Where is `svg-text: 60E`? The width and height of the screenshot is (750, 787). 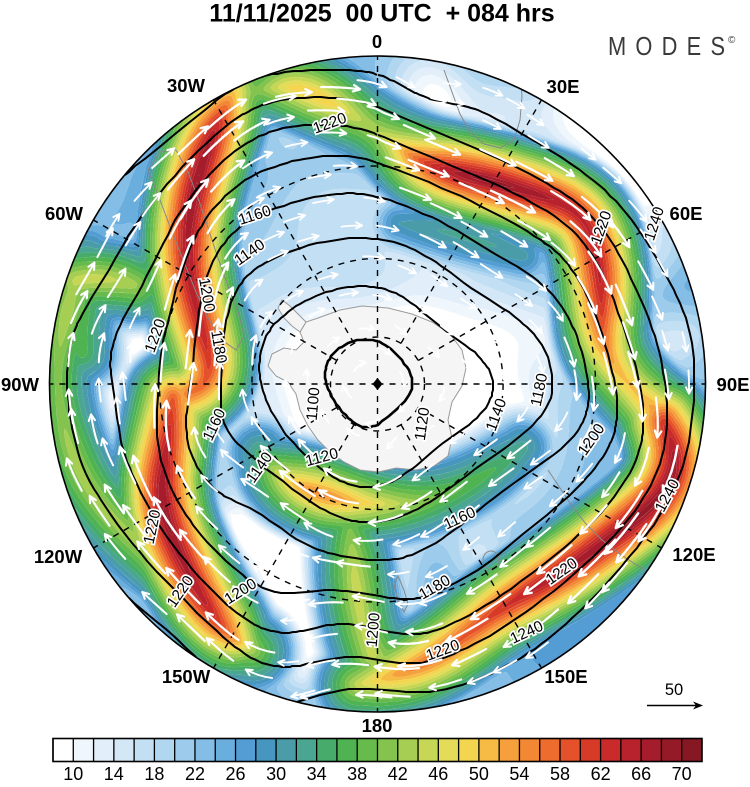 svg-text: 60E is located at coordinates (686, 213).